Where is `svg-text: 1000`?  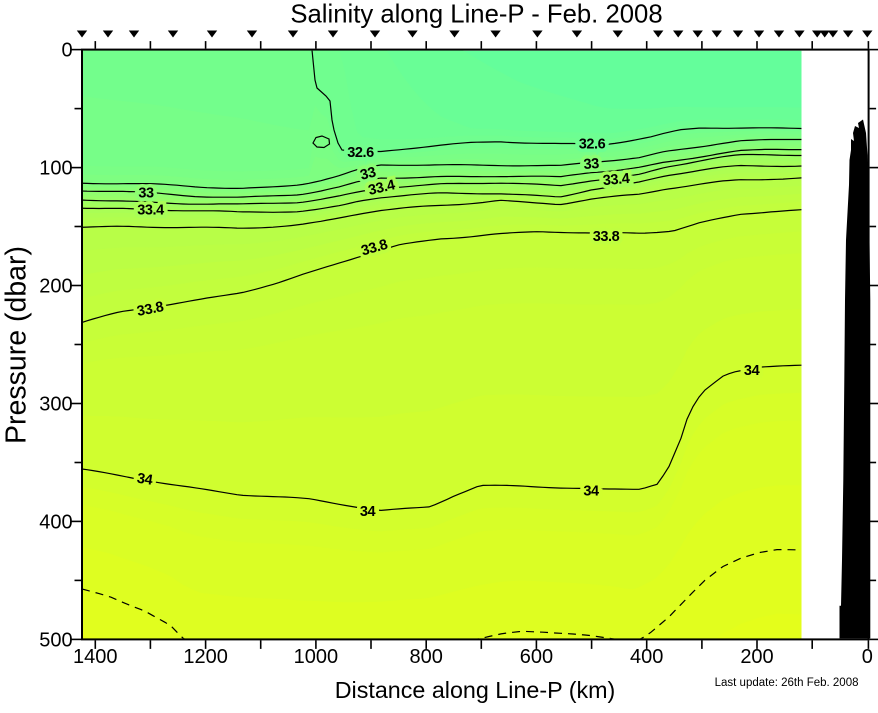 svg-text: 1000 is located at coordinates (316, 657).